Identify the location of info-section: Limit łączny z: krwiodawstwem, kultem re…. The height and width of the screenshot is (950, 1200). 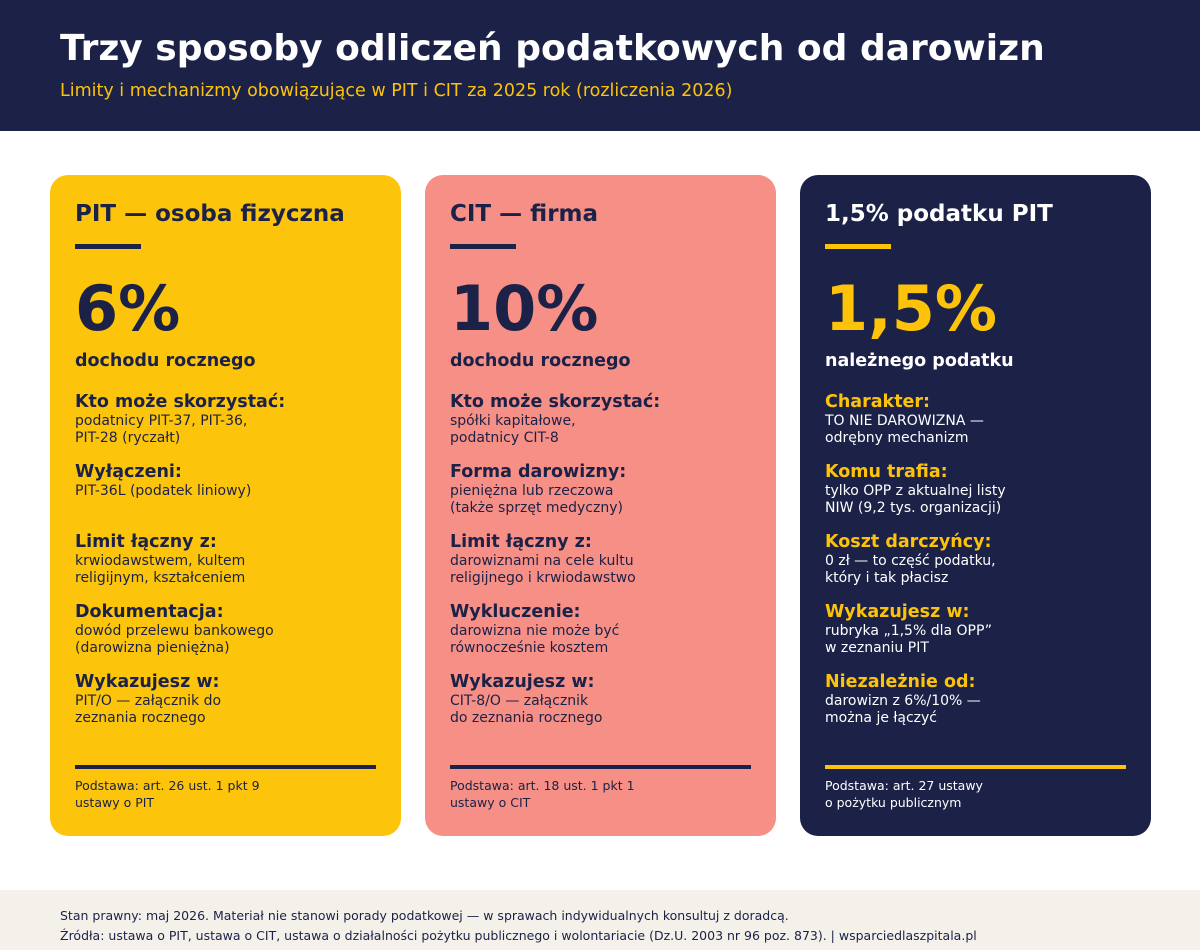
(230, 558).